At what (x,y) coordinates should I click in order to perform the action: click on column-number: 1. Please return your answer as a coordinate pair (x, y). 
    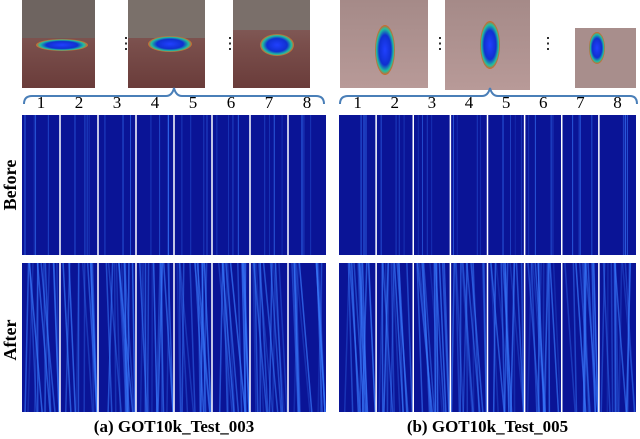
    Looking at the image, I should click on (41, 102).